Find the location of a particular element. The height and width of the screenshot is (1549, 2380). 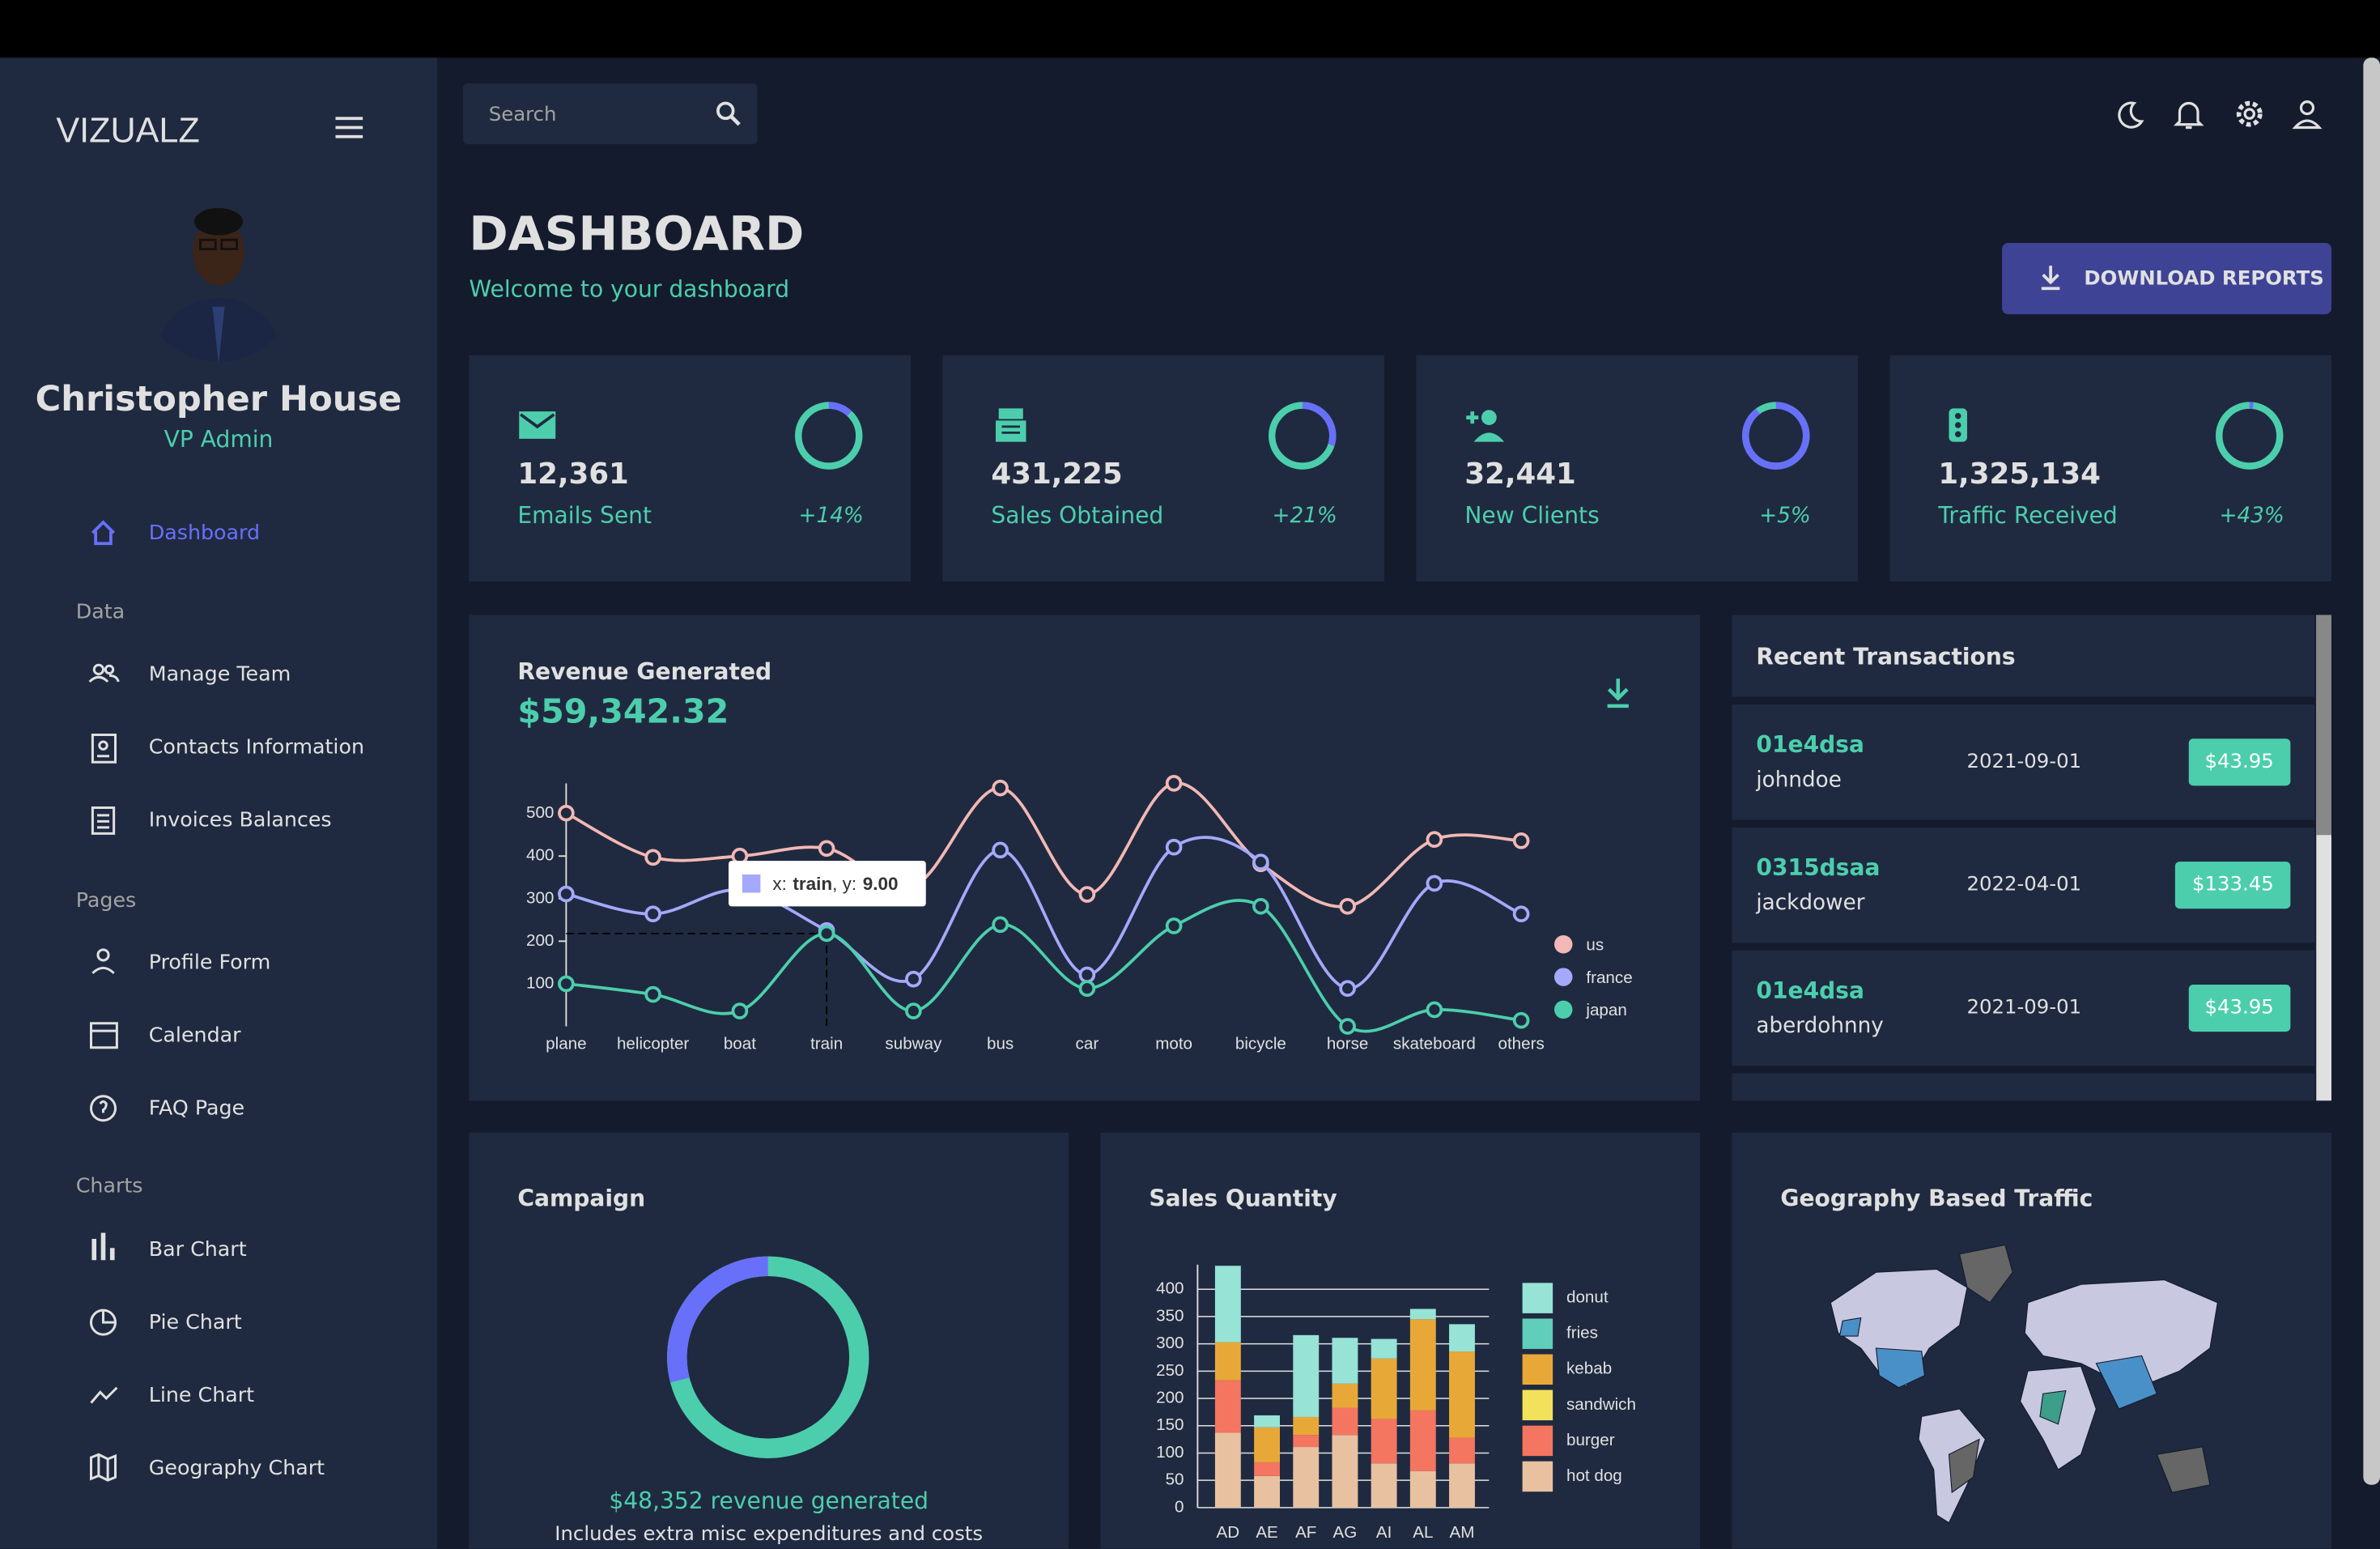

nav-item: Contacts Information is located at coordinates (256, 748).